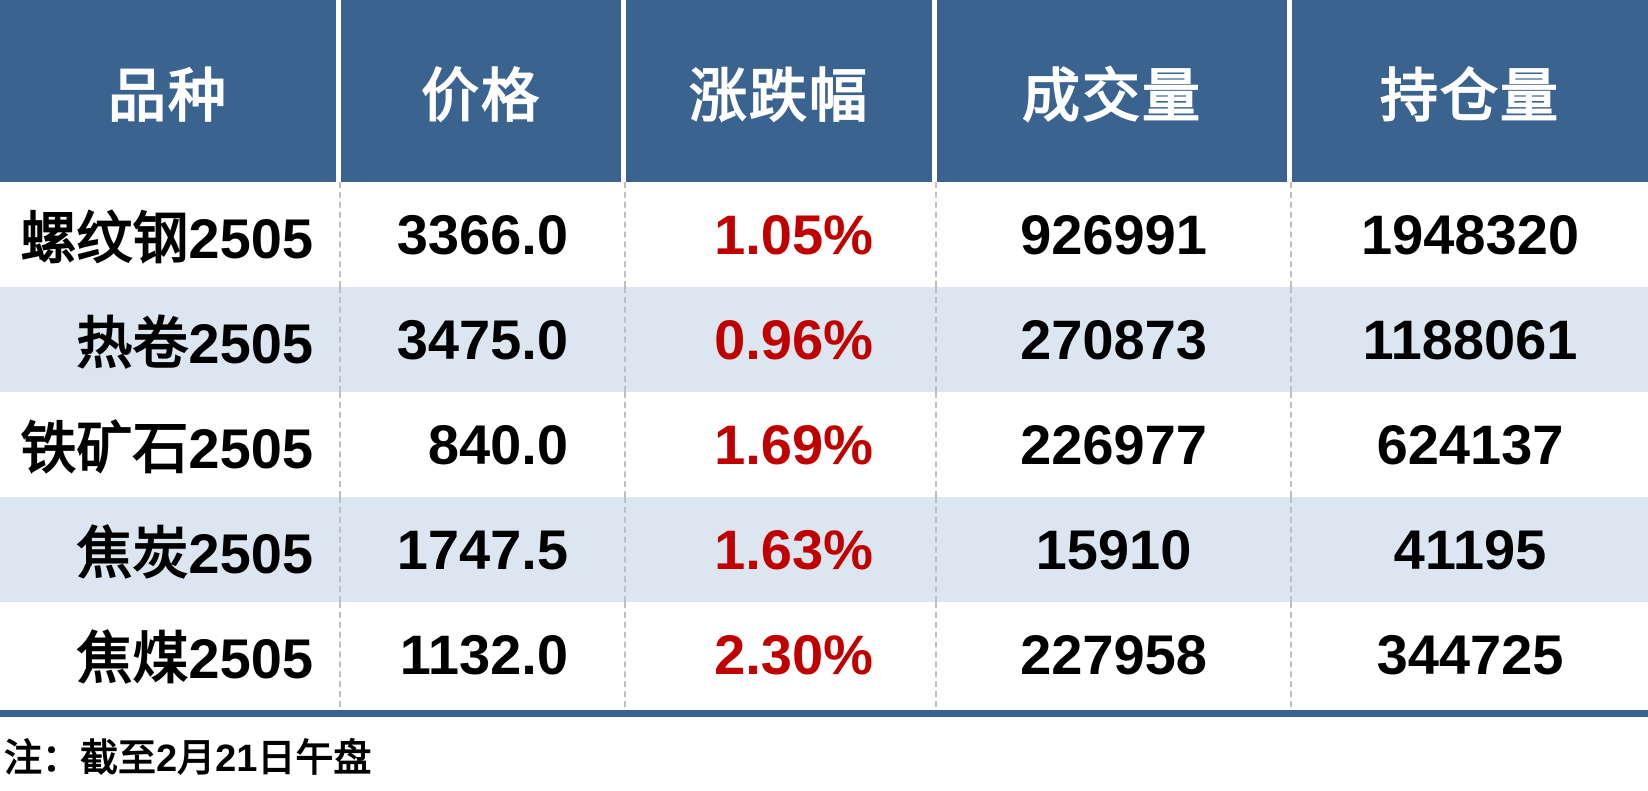  I want to click on price-cell: 1747.5, so click(483, 549).